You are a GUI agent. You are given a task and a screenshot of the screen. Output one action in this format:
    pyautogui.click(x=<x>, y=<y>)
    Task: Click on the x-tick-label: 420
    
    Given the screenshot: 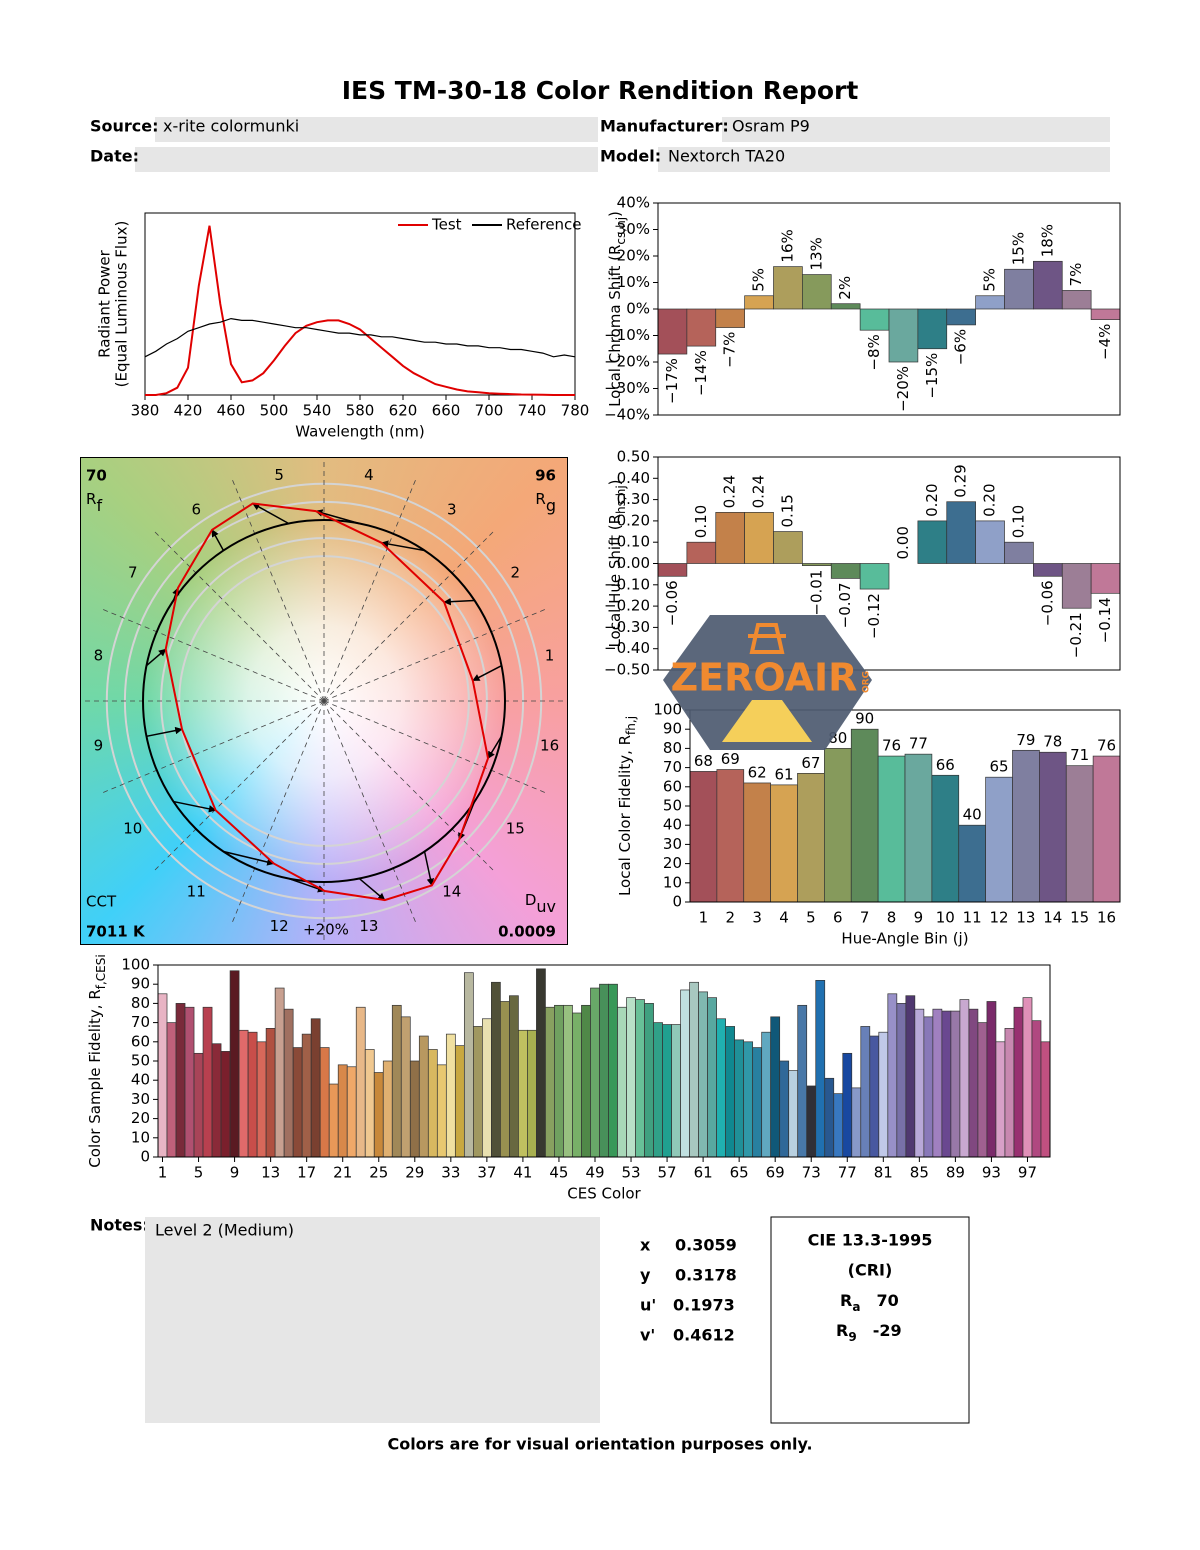 What is the action you would take?
    pyautogui.click(x=188, y=411)
    